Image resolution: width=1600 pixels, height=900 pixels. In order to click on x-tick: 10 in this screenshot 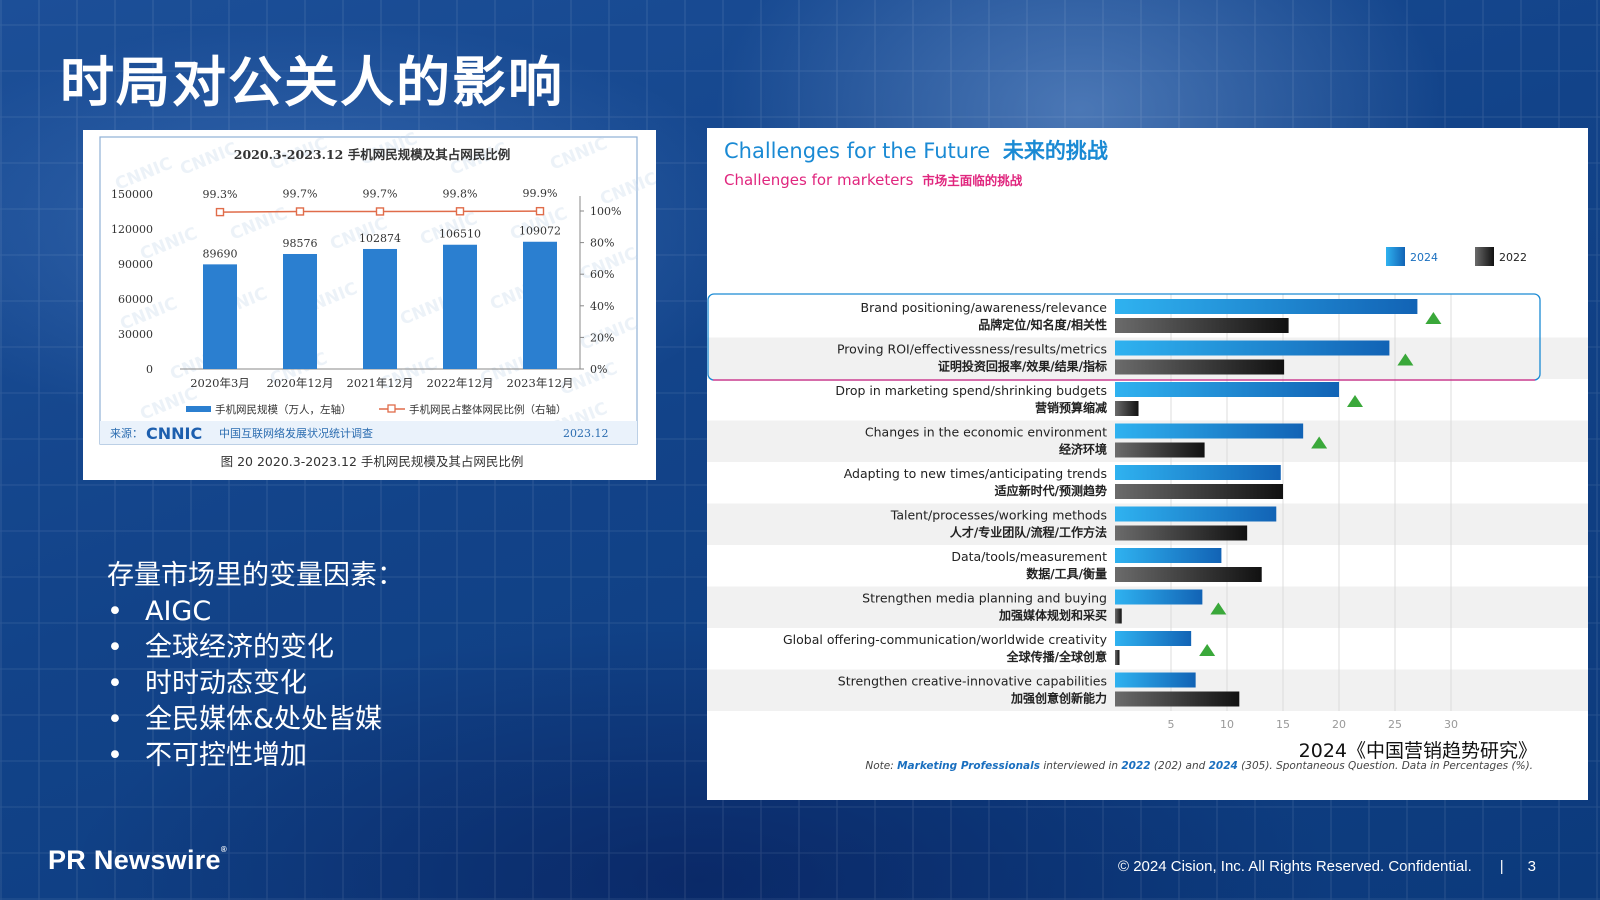, I will do `click(1227, 724)`.